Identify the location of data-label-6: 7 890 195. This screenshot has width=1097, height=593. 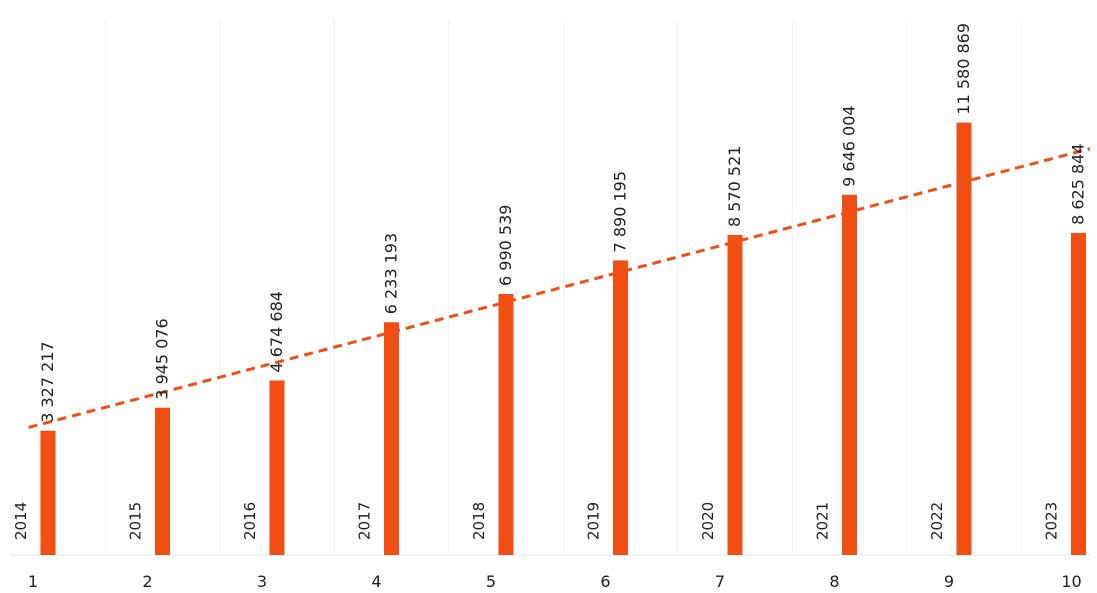
(620, 211).